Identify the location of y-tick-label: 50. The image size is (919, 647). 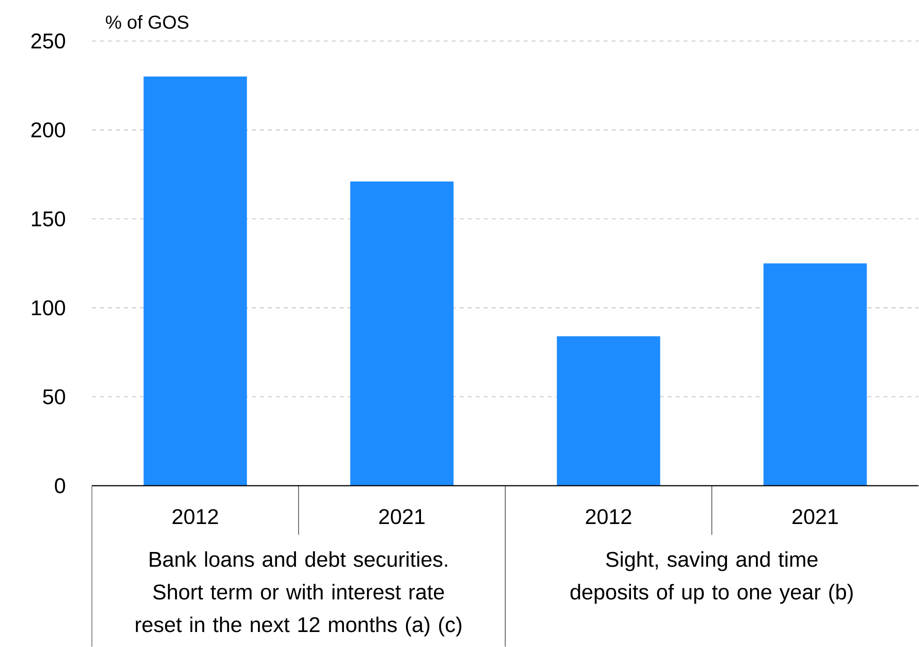
(54, 396).